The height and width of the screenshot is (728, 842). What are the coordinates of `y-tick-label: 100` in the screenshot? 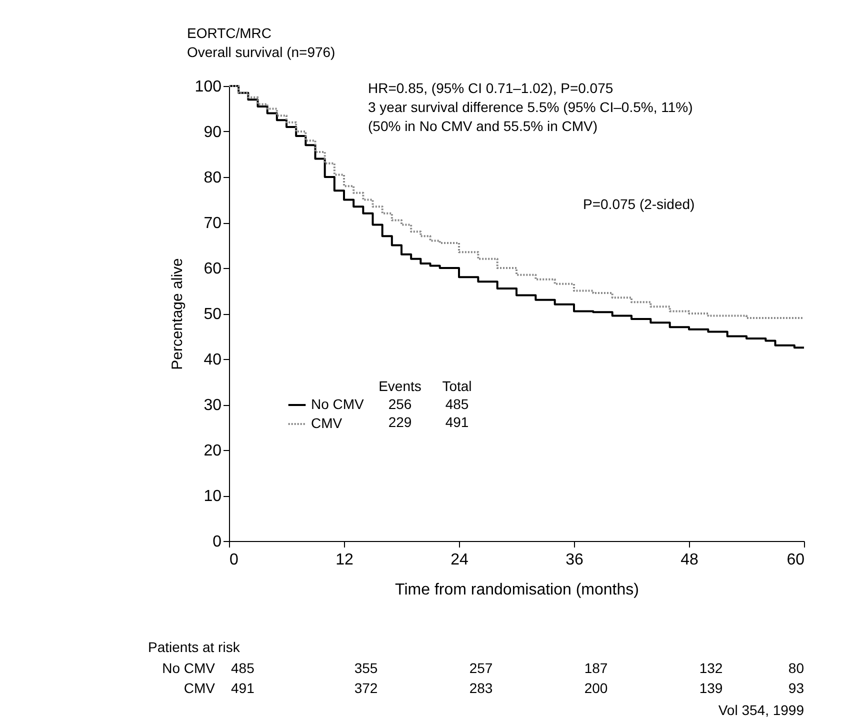 It's located at (208, 87).